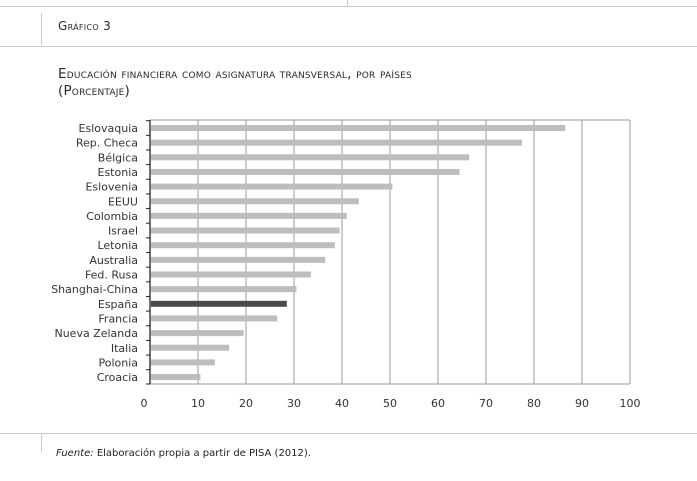 This screenshot has height=481, width=697. Describe the element at coordinates (107, 143) in the screenshot. I see `category-label: Rep. Checa` at that location.